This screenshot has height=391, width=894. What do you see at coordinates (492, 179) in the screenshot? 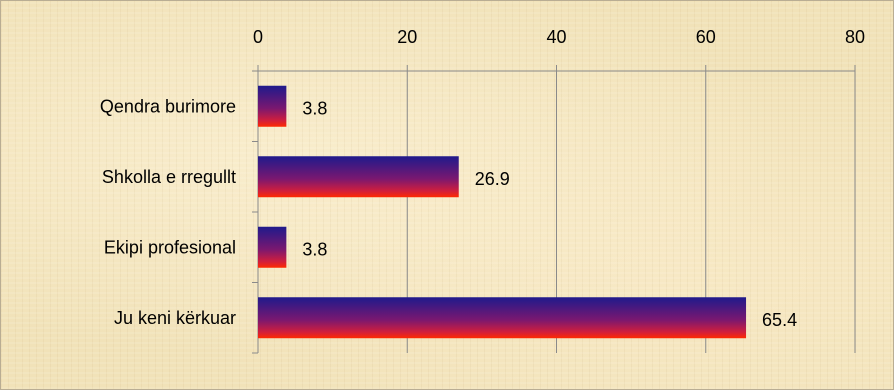
I see `data-label: 26.9` at bounding box center [492, 179].